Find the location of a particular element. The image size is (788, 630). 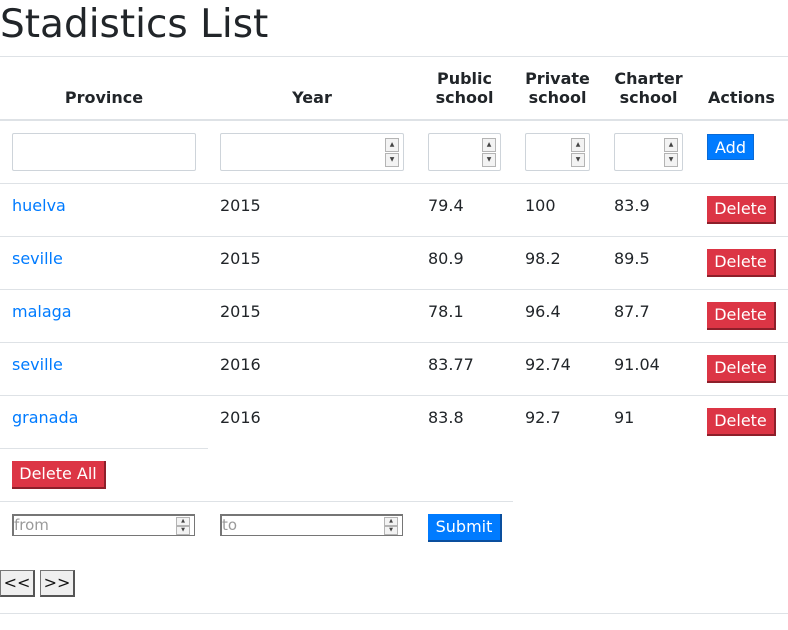

province-link: huelva is located at coordinates (39, 205).